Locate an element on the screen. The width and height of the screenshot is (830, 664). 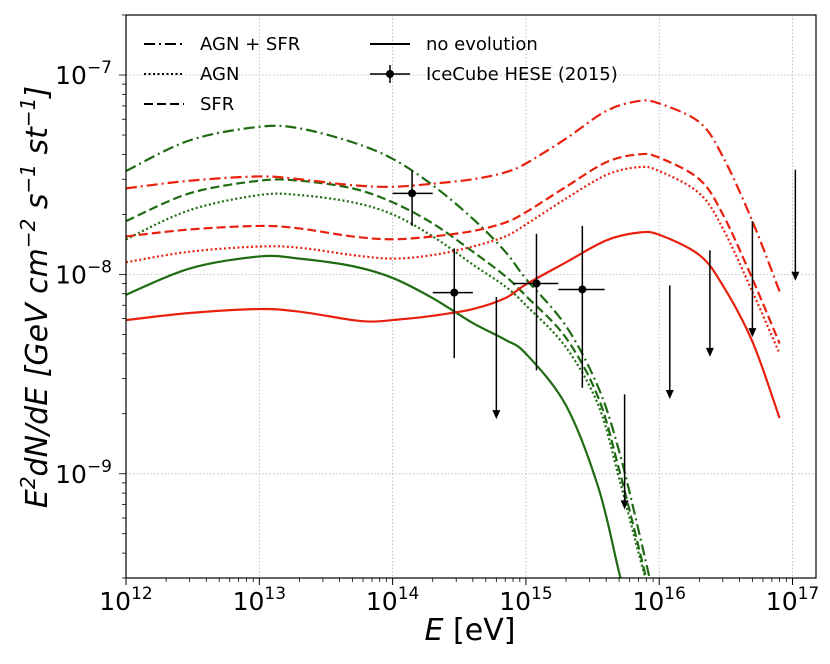
y-tick-label: 10⁻⁹ is located at coordinates (83, 473).